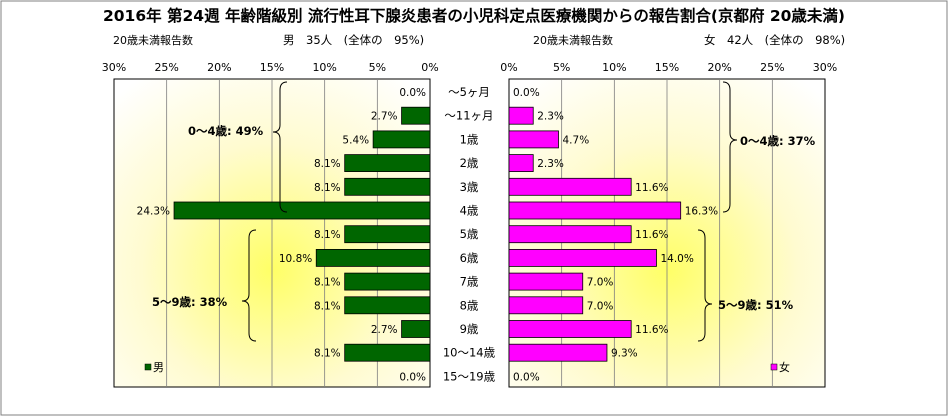  Describe the element at coordinates (377, 67) in the screenshot. I see `male-x-tick-label: 5%` at that location.